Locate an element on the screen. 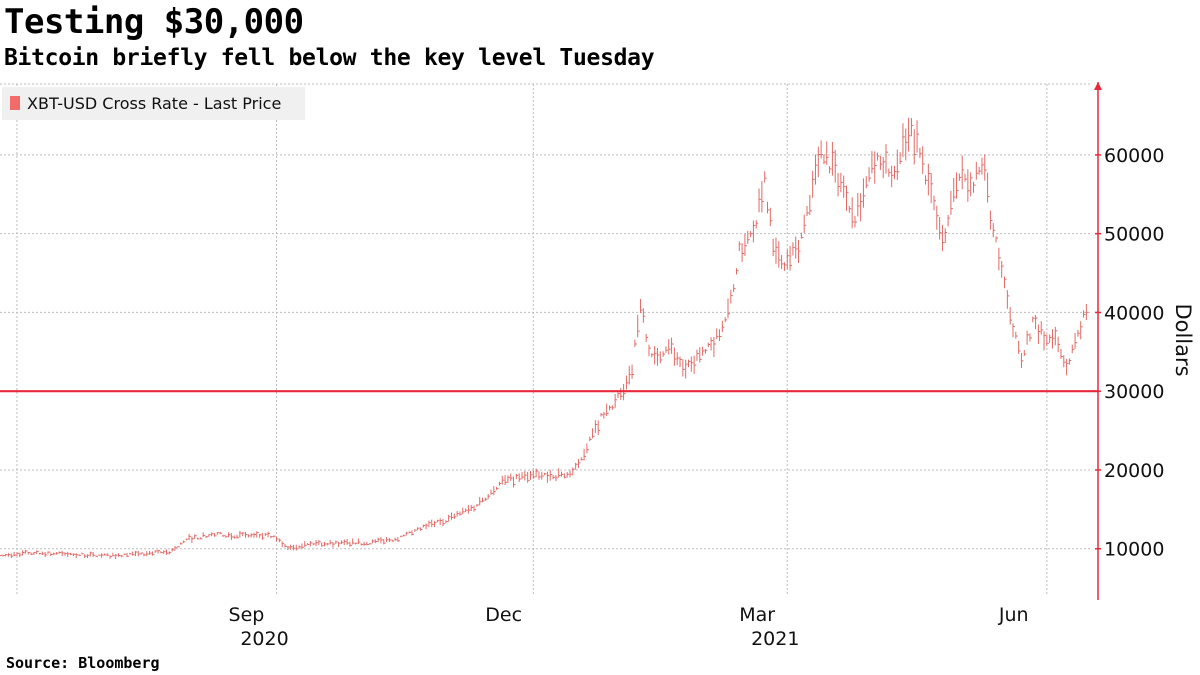 This screenshot has height=675, width=1200. x-tick-label: Sep is located at coordinates (247, 615).